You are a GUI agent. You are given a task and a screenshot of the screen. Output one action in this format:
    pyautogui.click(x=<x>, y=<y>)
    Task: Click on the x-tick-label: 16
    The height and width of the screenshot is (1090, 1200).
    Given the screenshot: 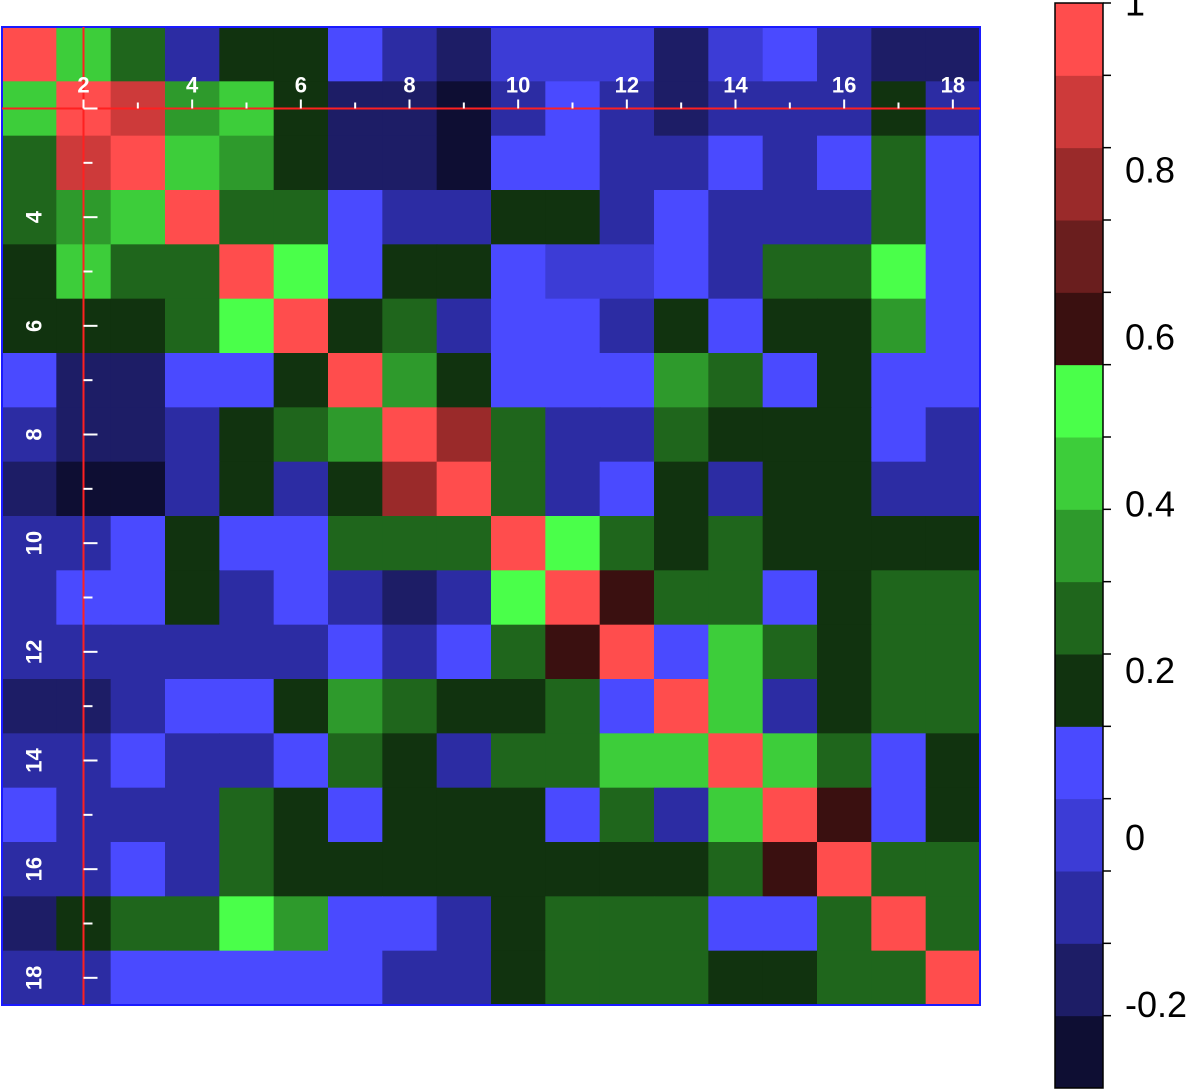 What is the action you would take?
    pyautogui.click(x=844, y=85)
    